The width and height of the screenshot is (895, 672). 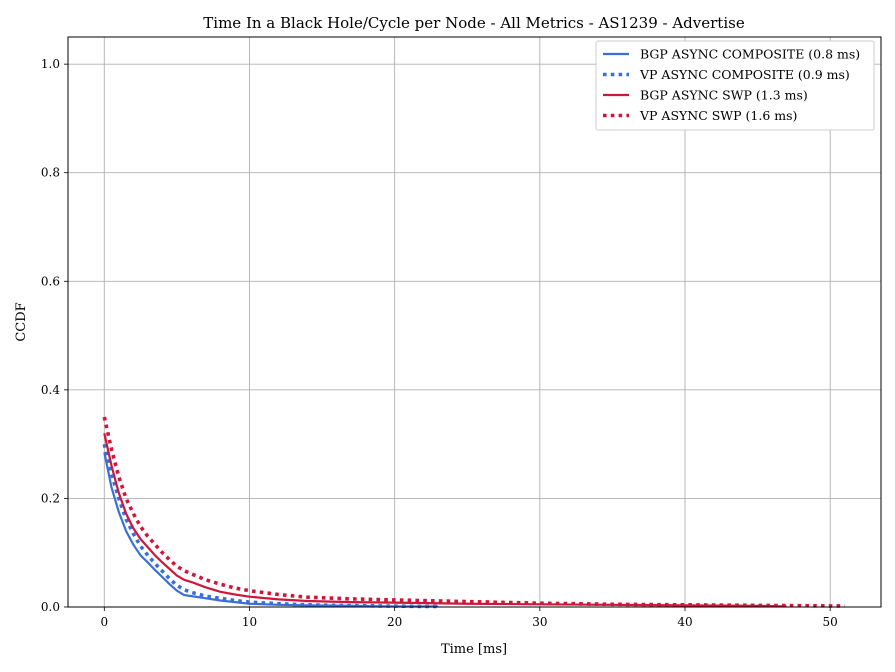 I want to click on x-tick-label: 30, so click(x=539, y=622).